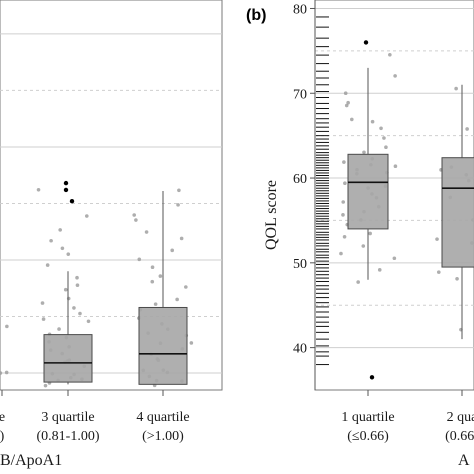 This screenshot has height=474, width=474. What do you see at coordinates (464, 460) in the screenshot?
I see `panel-b-x-axis-title: A` at bounding box center [464, 460].